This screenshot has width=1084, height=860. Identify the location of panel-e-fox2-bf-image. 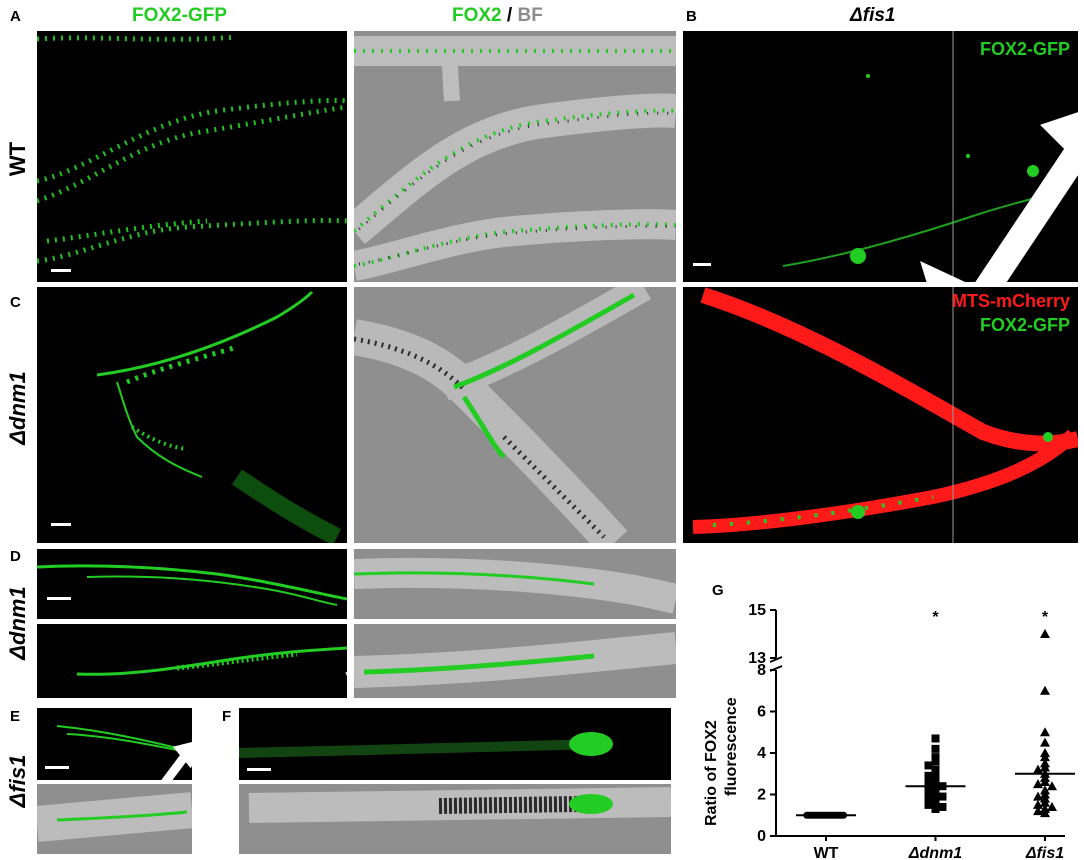
(114, 819).